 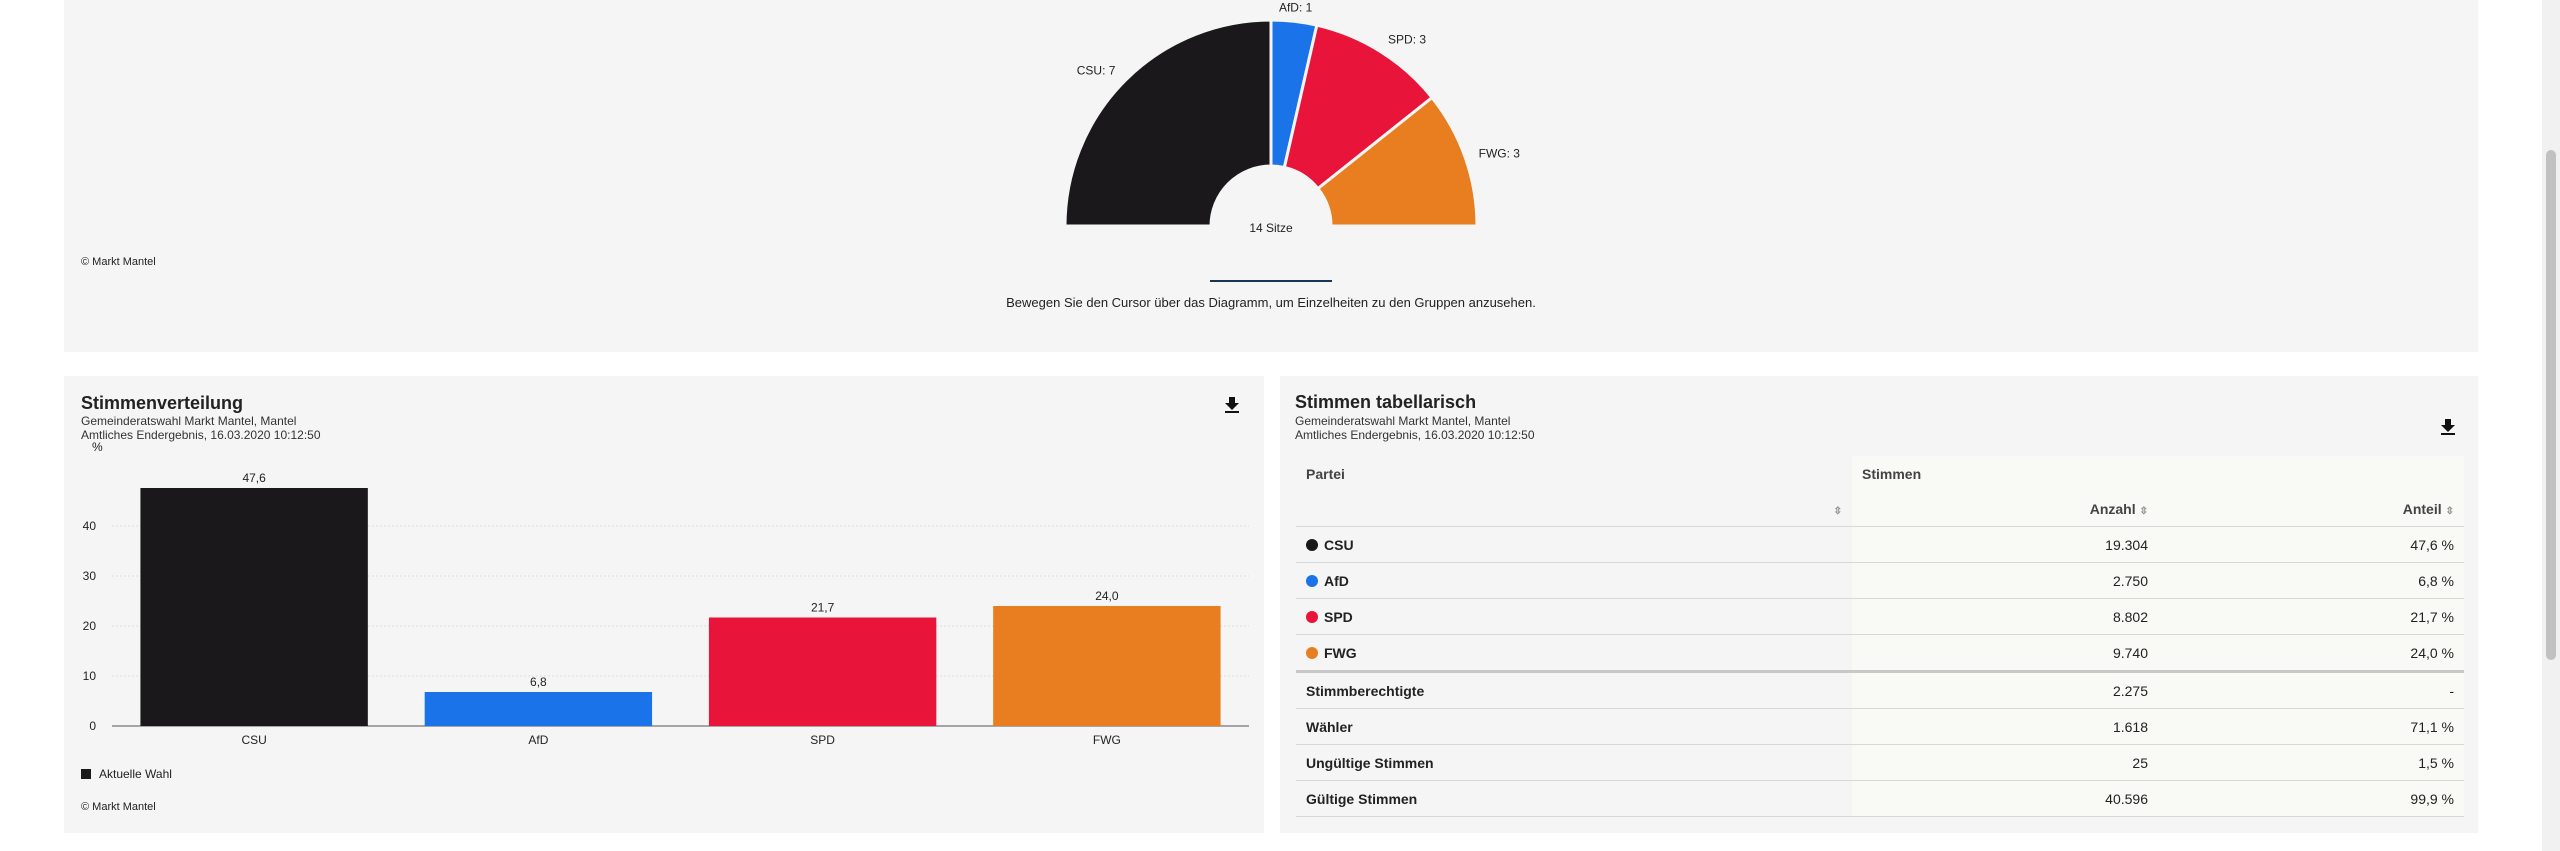 I want to click on vote-count: 9.740, so click(x=2005, y=653).